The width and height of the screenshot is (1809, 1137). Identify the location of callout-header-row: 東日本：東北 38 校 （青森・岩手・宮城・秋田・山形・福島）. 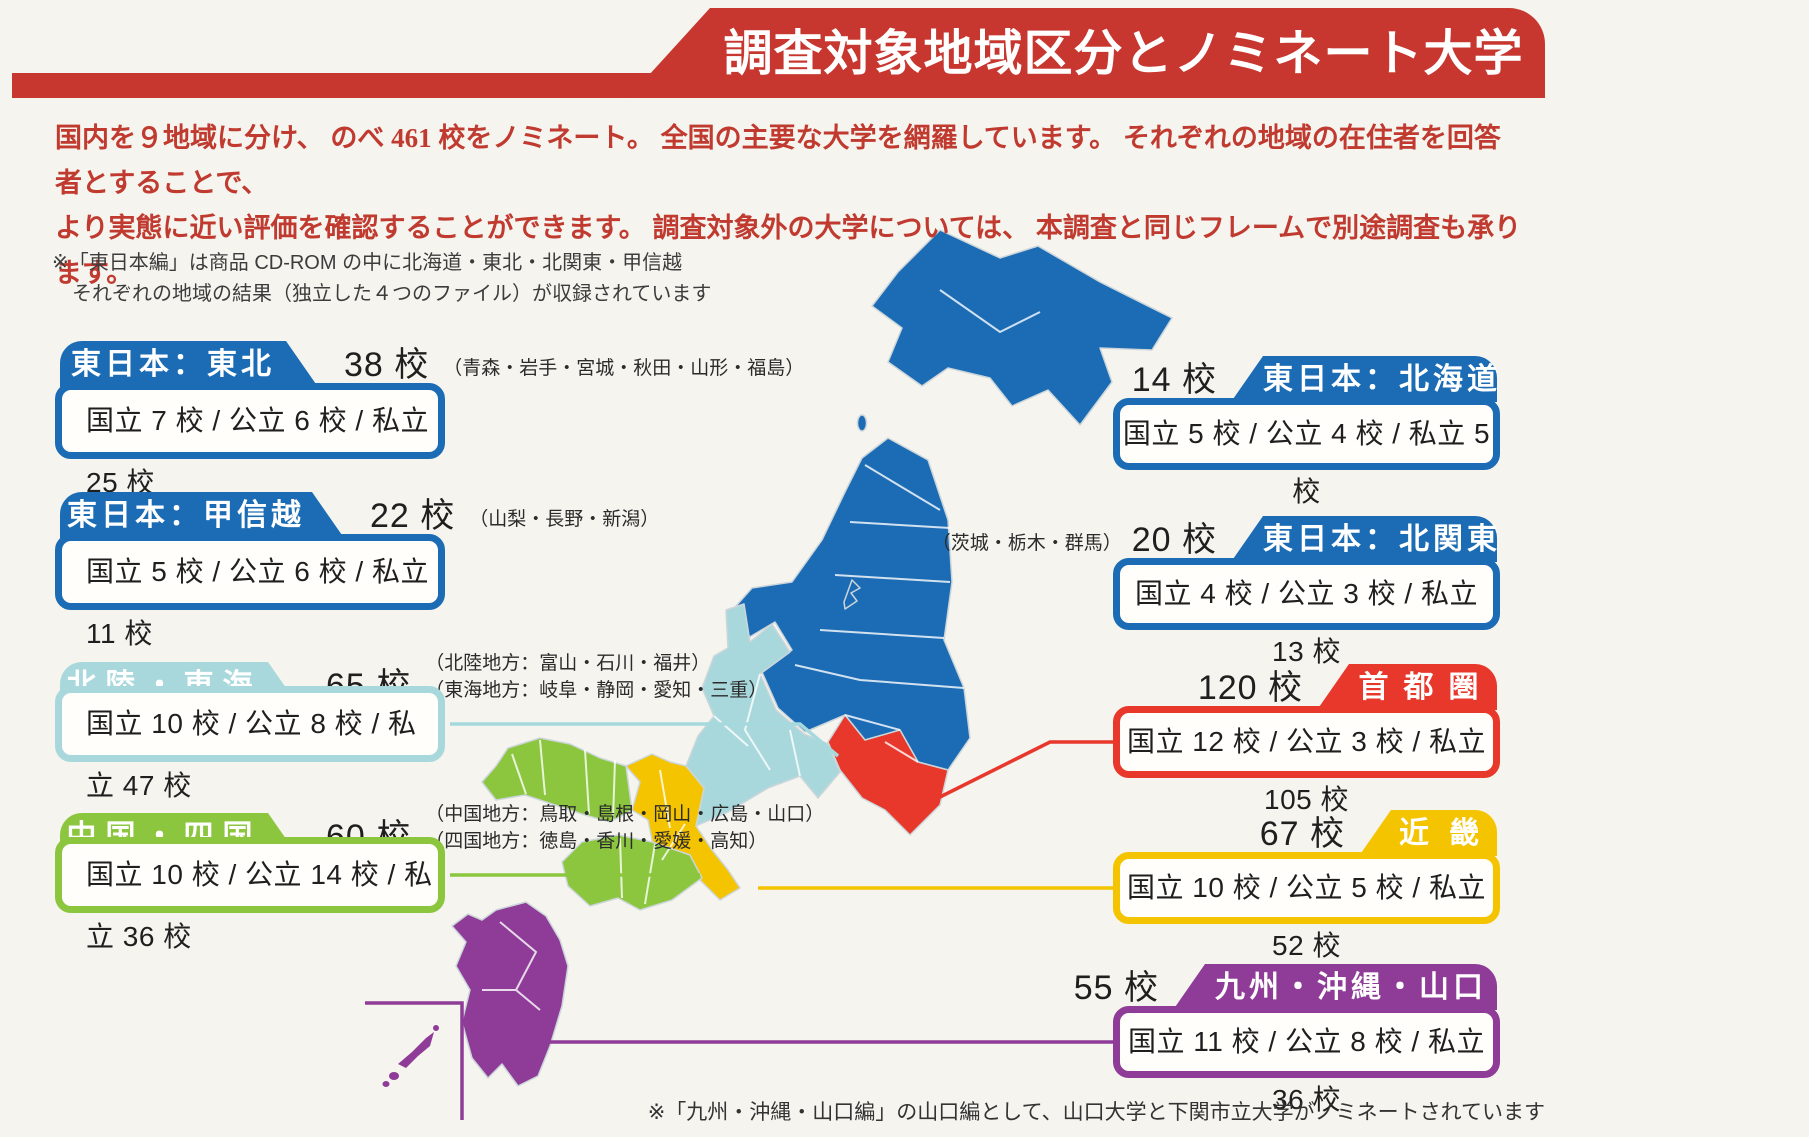
(432, 362).